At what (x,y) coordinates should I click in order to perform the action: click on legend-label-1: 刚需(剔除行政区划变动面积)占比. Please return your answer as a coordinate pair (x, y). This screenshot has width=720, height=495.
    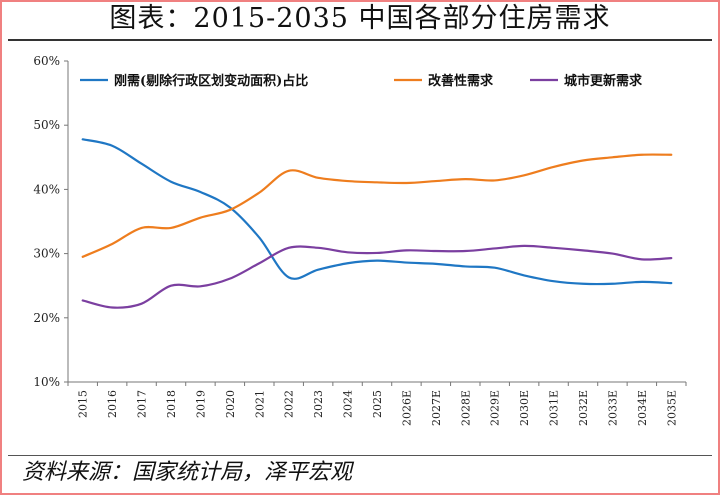
    Looking at the image, I should click on (211, 81).